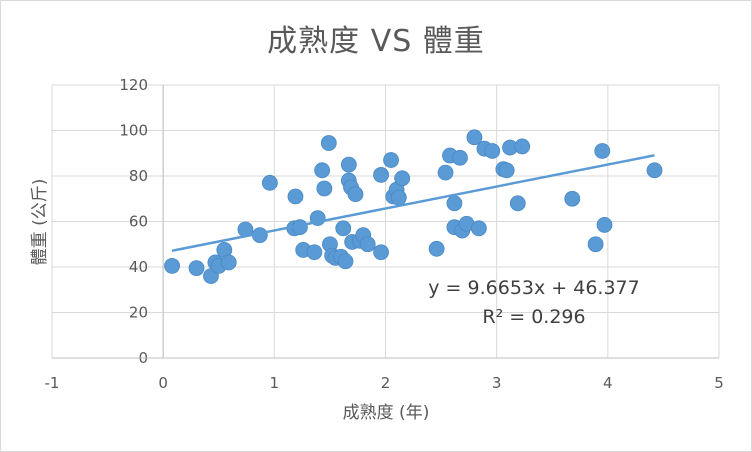  What do you see at coordinates (138, 222) in the screenshot?
I see `y-tick-label-60: 60` at bounding box center [138, 222].